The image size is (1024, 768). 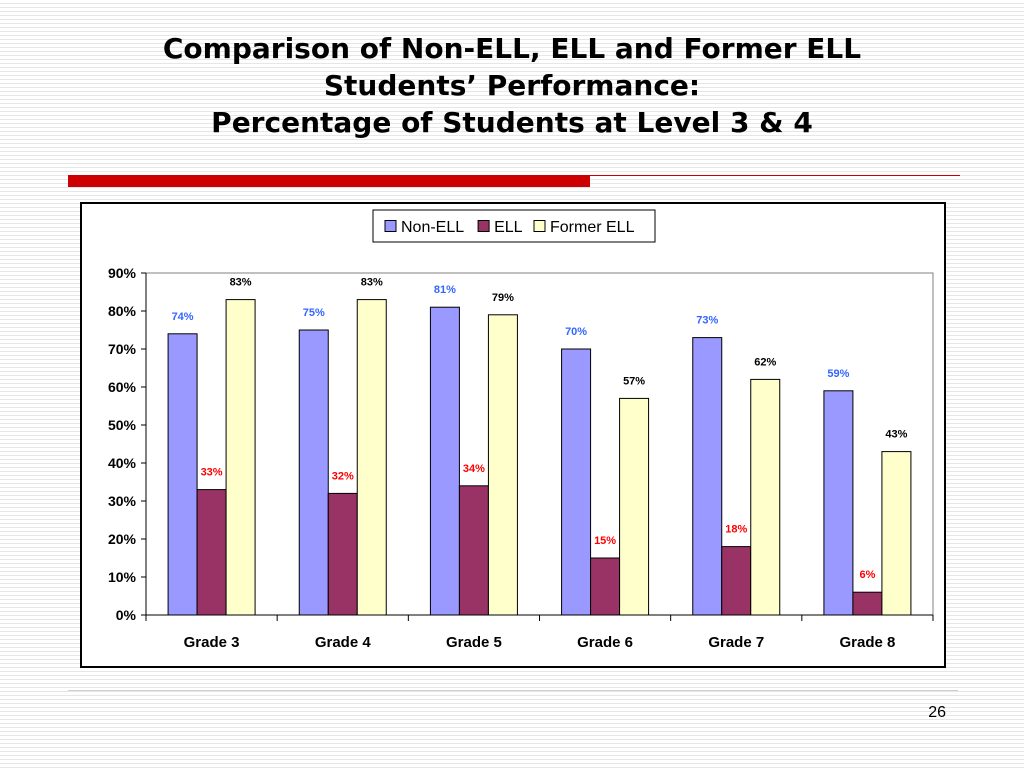 What do you see at coordinates (592, 227) in the screenshot?
I see `legend-label: Former ELL` at bounding box center [592, 227].